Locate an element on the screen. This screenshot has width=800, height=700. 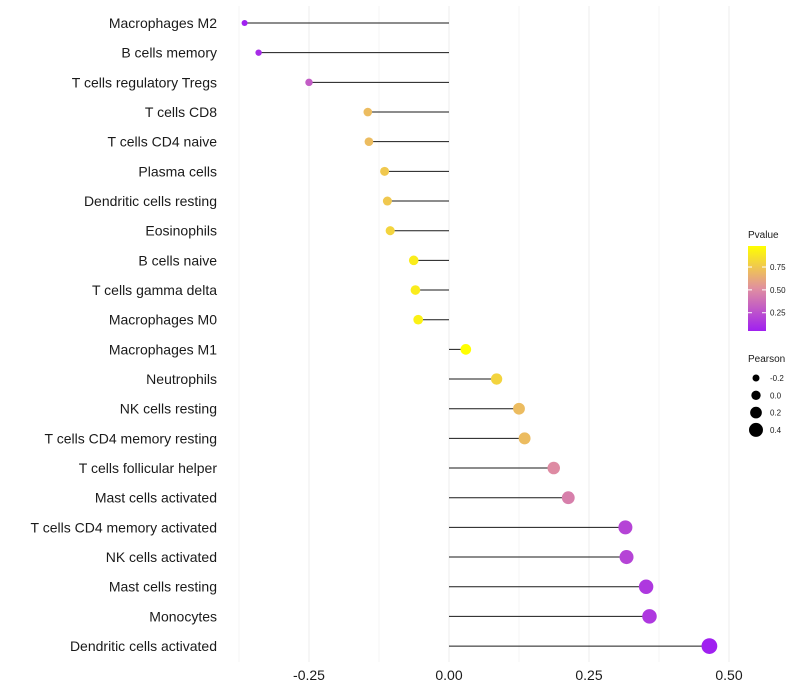
x-tick-label: 0.25 is located at coordinates (588, 675).